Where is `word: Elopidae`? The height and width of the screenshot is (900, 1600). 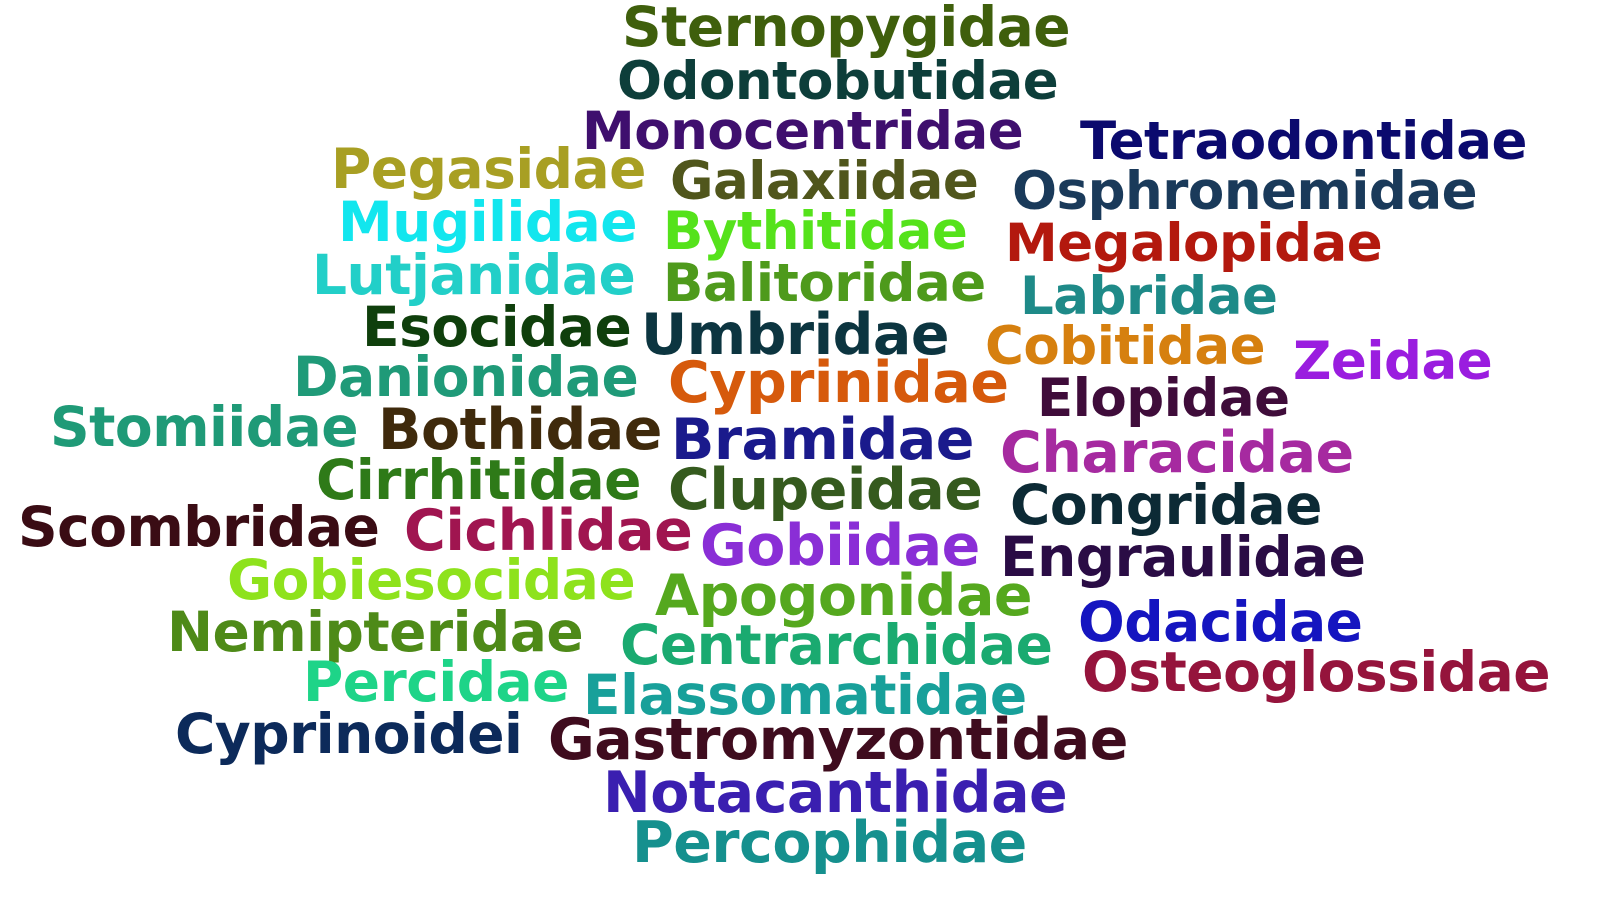
word: Elopidae is located at coordinates (1163, 398).